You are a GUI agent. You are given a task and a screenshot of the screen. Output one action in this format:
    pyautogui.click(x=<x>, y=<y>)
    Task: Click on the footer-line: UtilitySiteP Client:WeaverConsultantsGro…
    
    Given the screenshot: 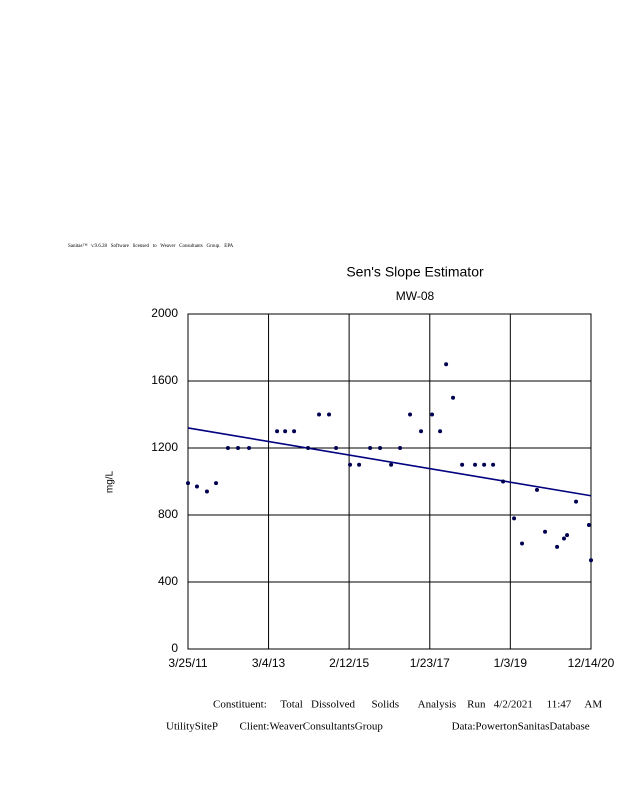 What is the action you would take?
    pyautogui.click(x=378, y=727)
    